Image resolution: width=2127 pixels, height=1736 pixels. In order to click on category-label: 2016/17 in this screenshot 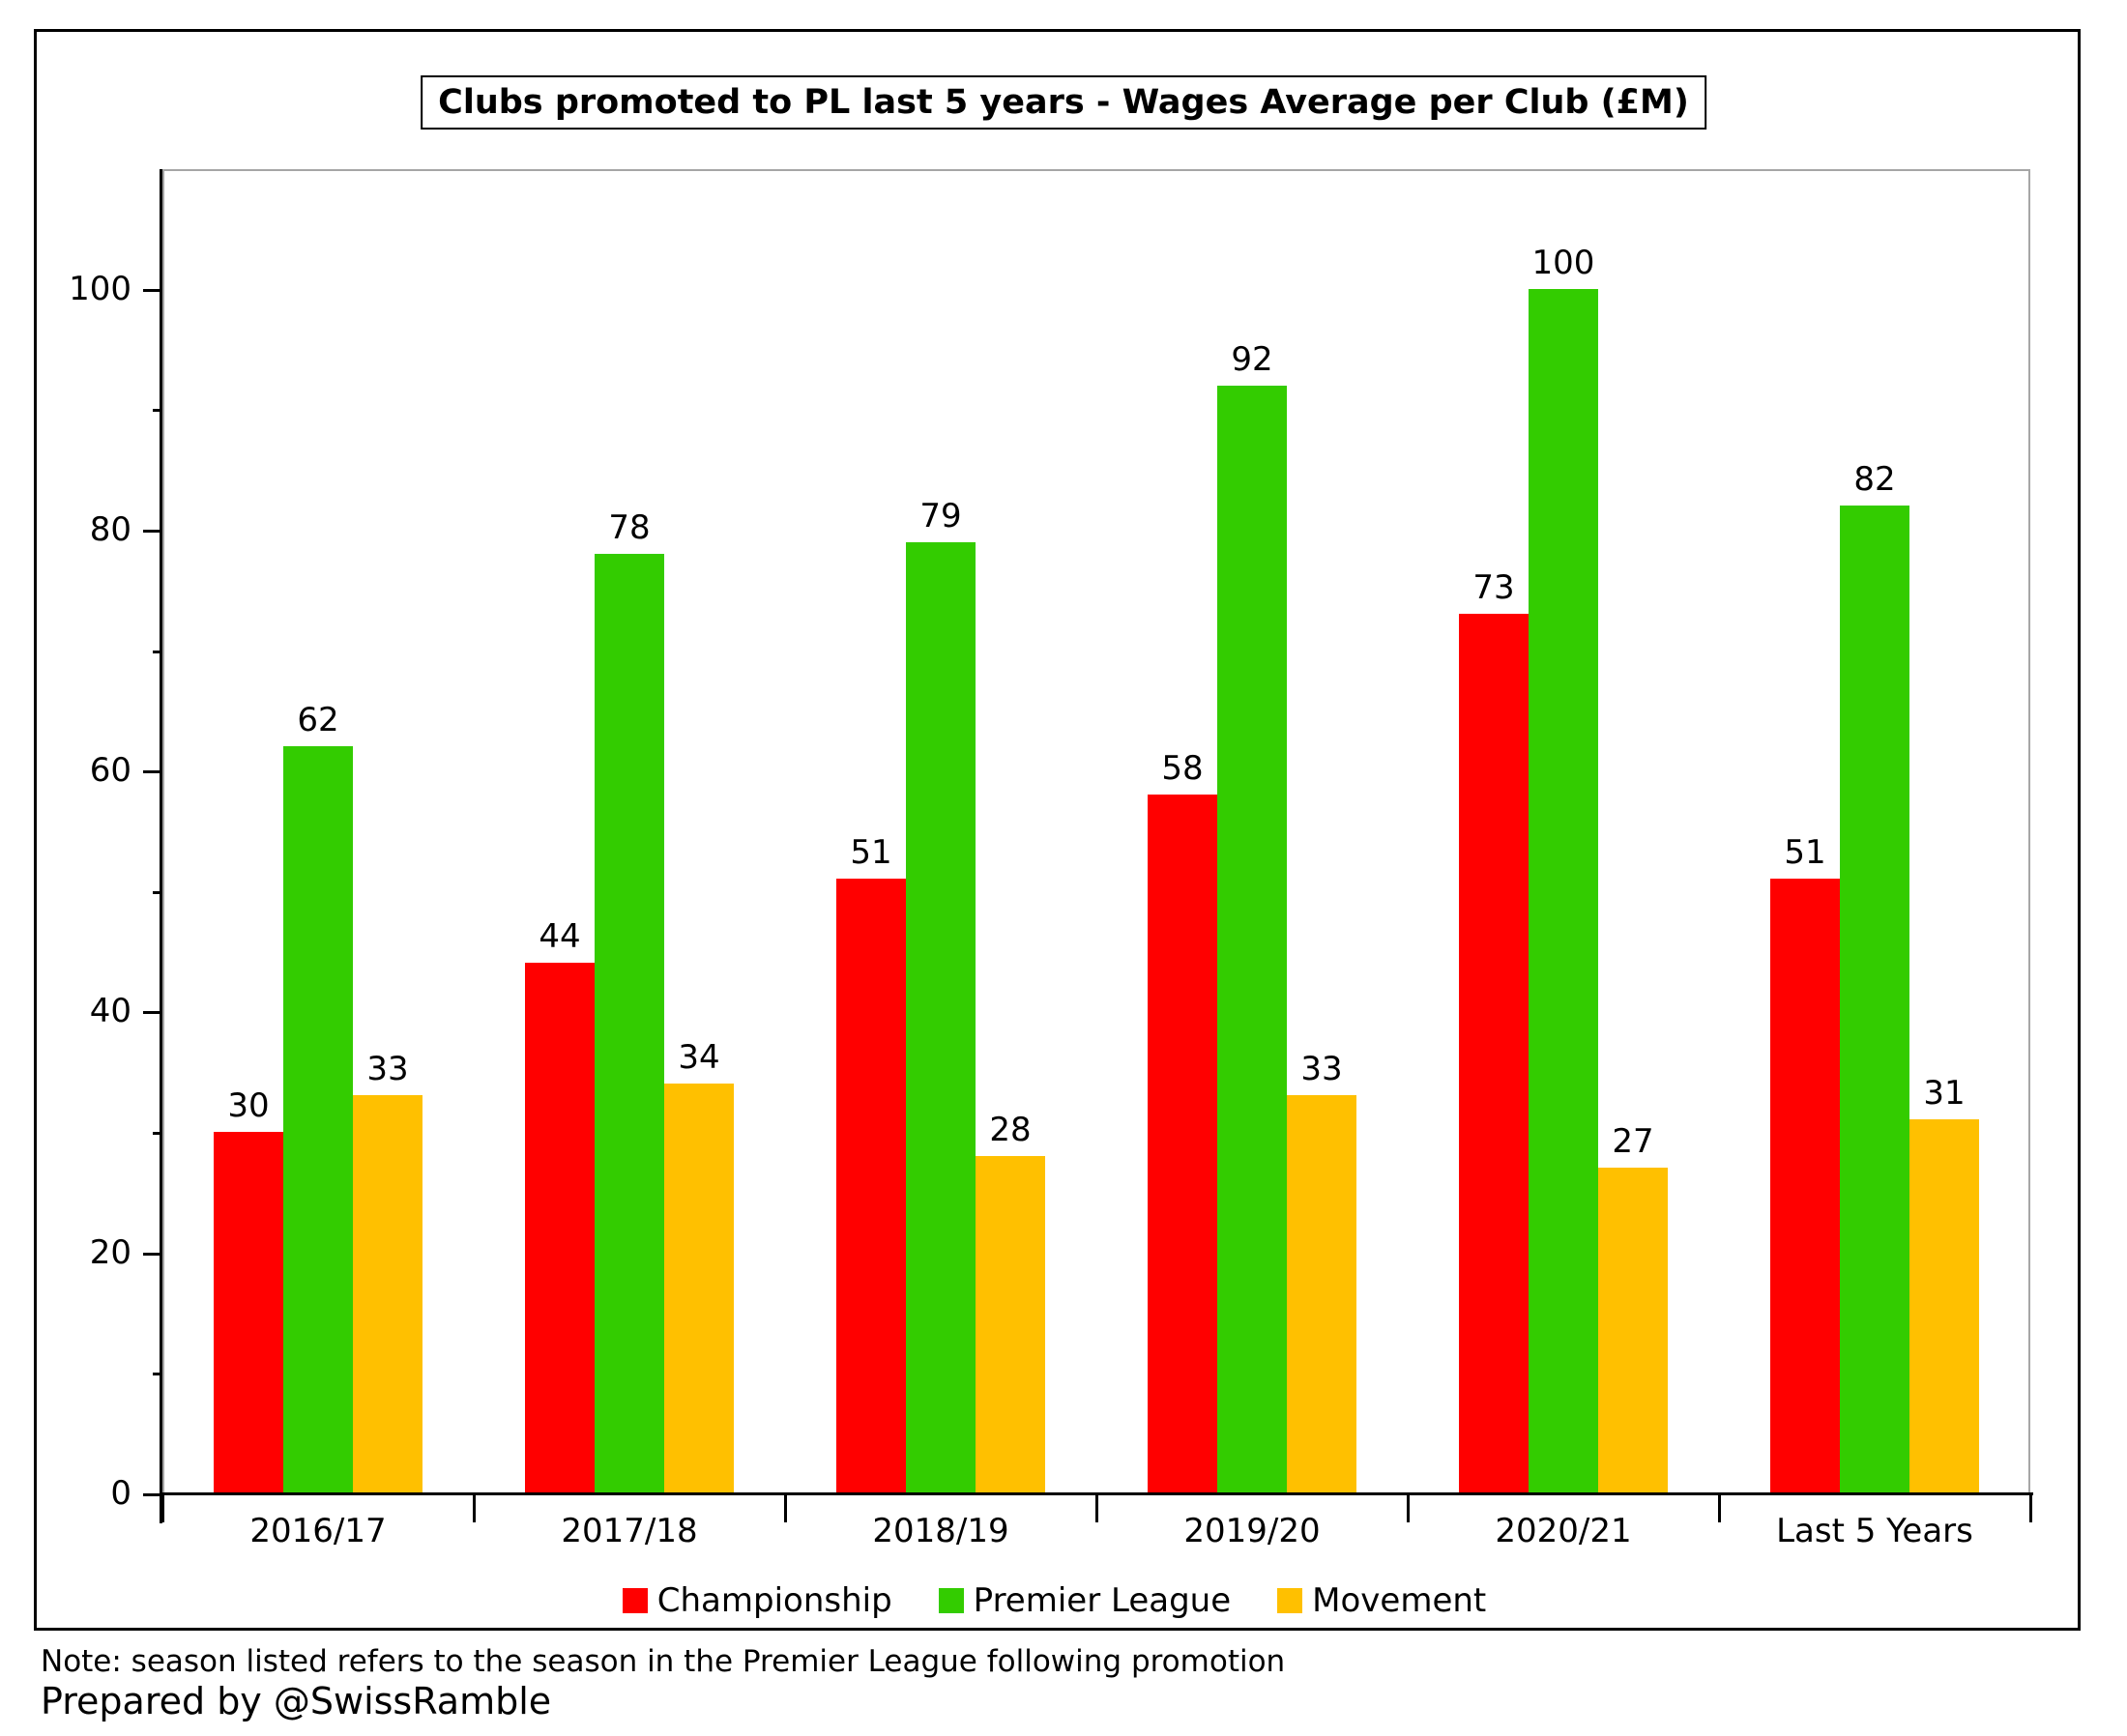, I will do `click(318, 1531)`.